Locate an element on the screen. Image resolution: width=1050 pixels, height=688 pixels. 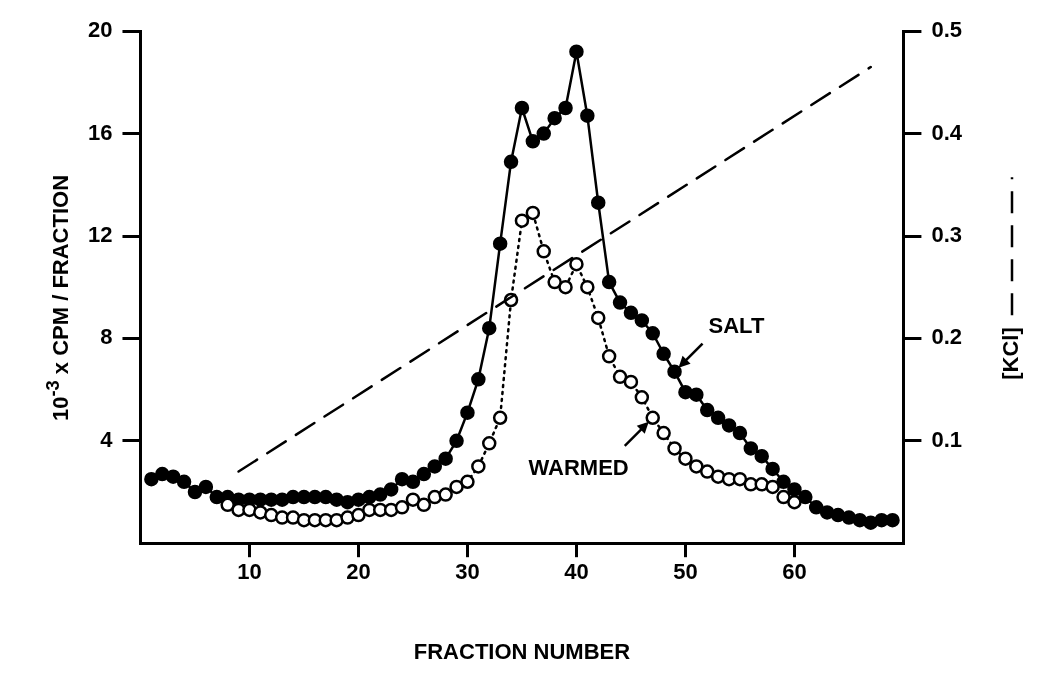
y2-tick-label: 0.2 is located at coordinates (947, 337).